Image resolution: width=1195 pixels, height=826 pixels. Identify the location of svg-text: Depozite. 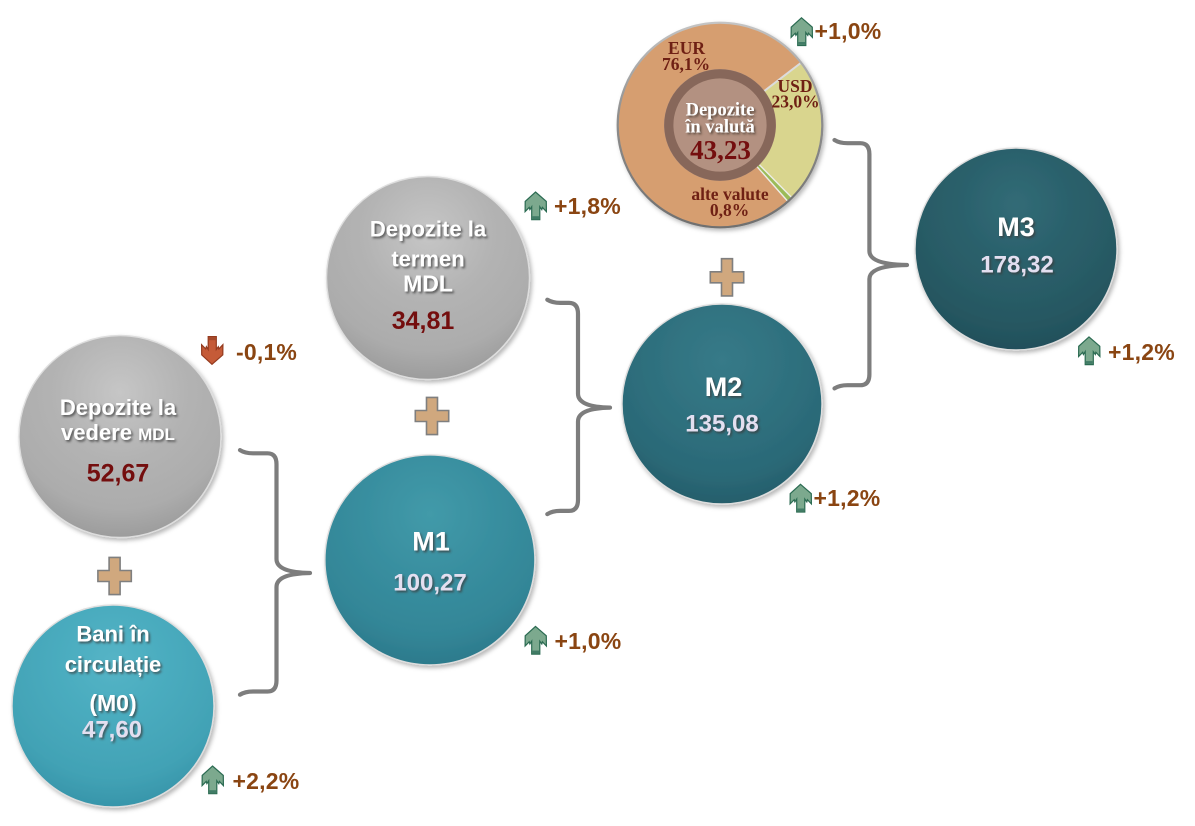
(720, 111).